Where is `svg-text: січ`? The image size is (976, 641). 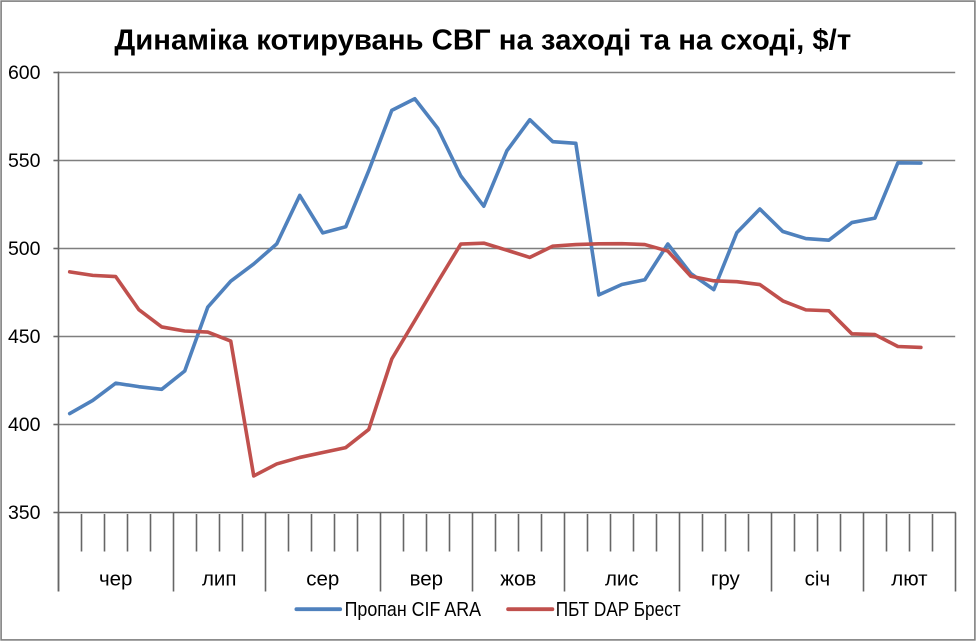 svg-text: січ is located at coordinates (818, 579).